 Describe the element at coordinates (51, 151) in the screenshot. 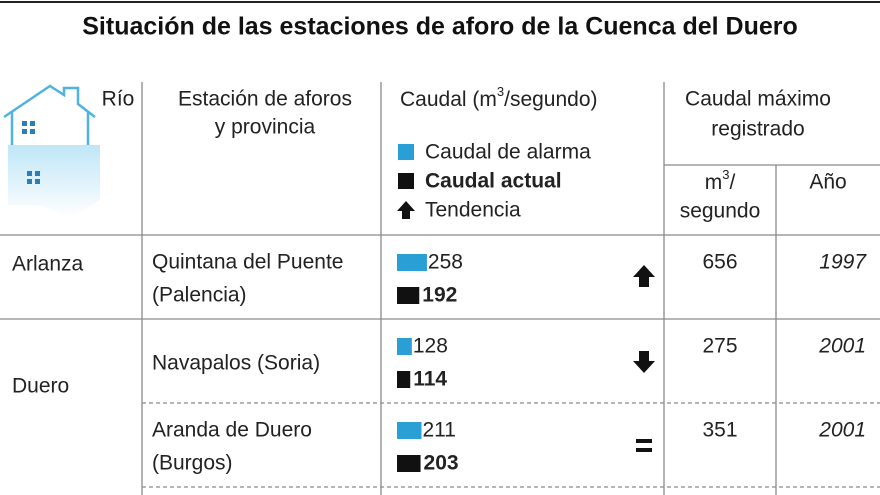

I see `house-icon` at that location.